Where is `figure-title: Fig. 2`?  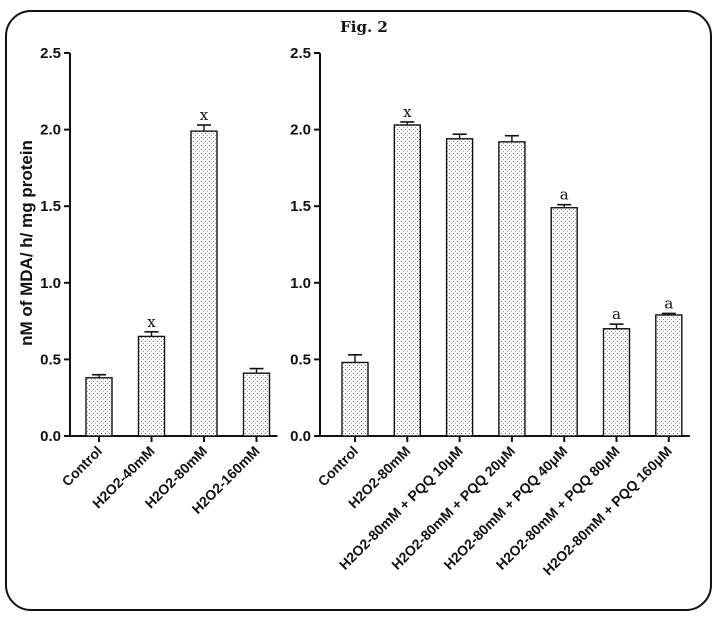 figure-title: Fig. 2 is located at coordinates (364, 27).